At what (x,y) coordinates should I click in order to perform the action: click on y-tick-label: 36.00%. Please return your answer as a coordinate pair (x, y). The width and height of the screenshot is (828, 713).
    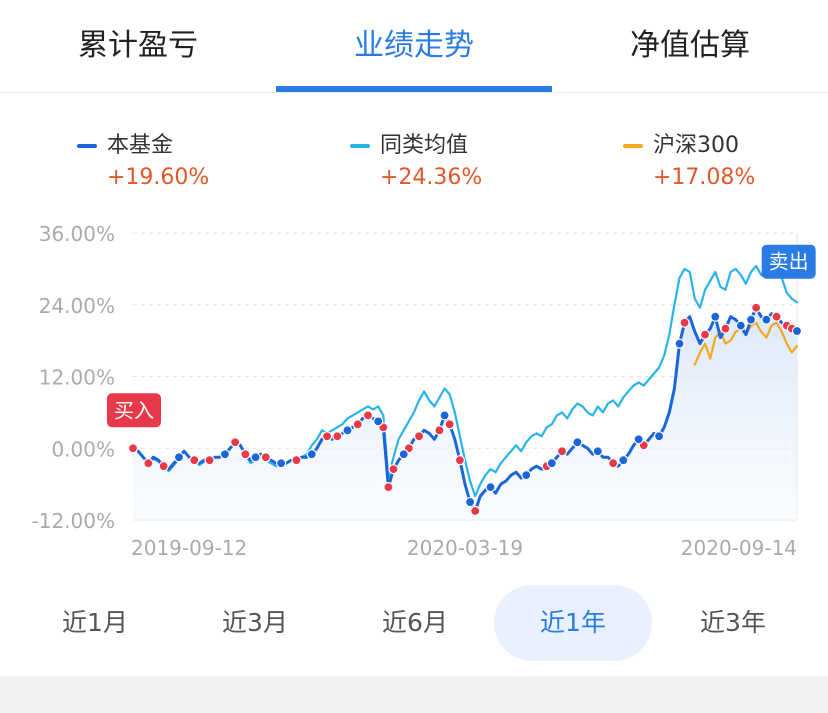
    Looking at the image, I should click on (77, 234).